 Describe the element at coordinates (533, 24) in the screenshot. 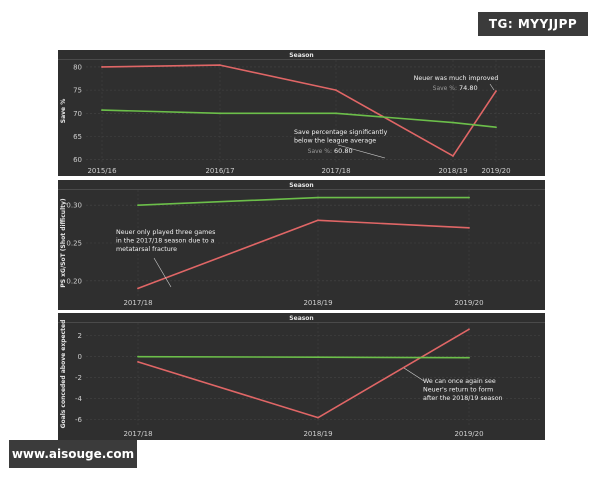

I see `watermark-top: TG: MYYJJPP` at that location.